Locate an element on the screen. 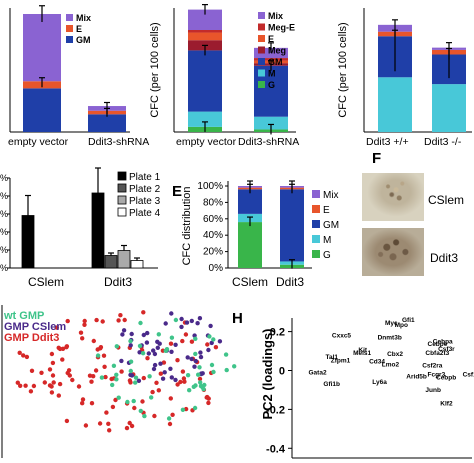 Image resolution: width=474 pixels, height=463 pixels. panel-h-gene-1: Myc is located at coordinates (391, 323).